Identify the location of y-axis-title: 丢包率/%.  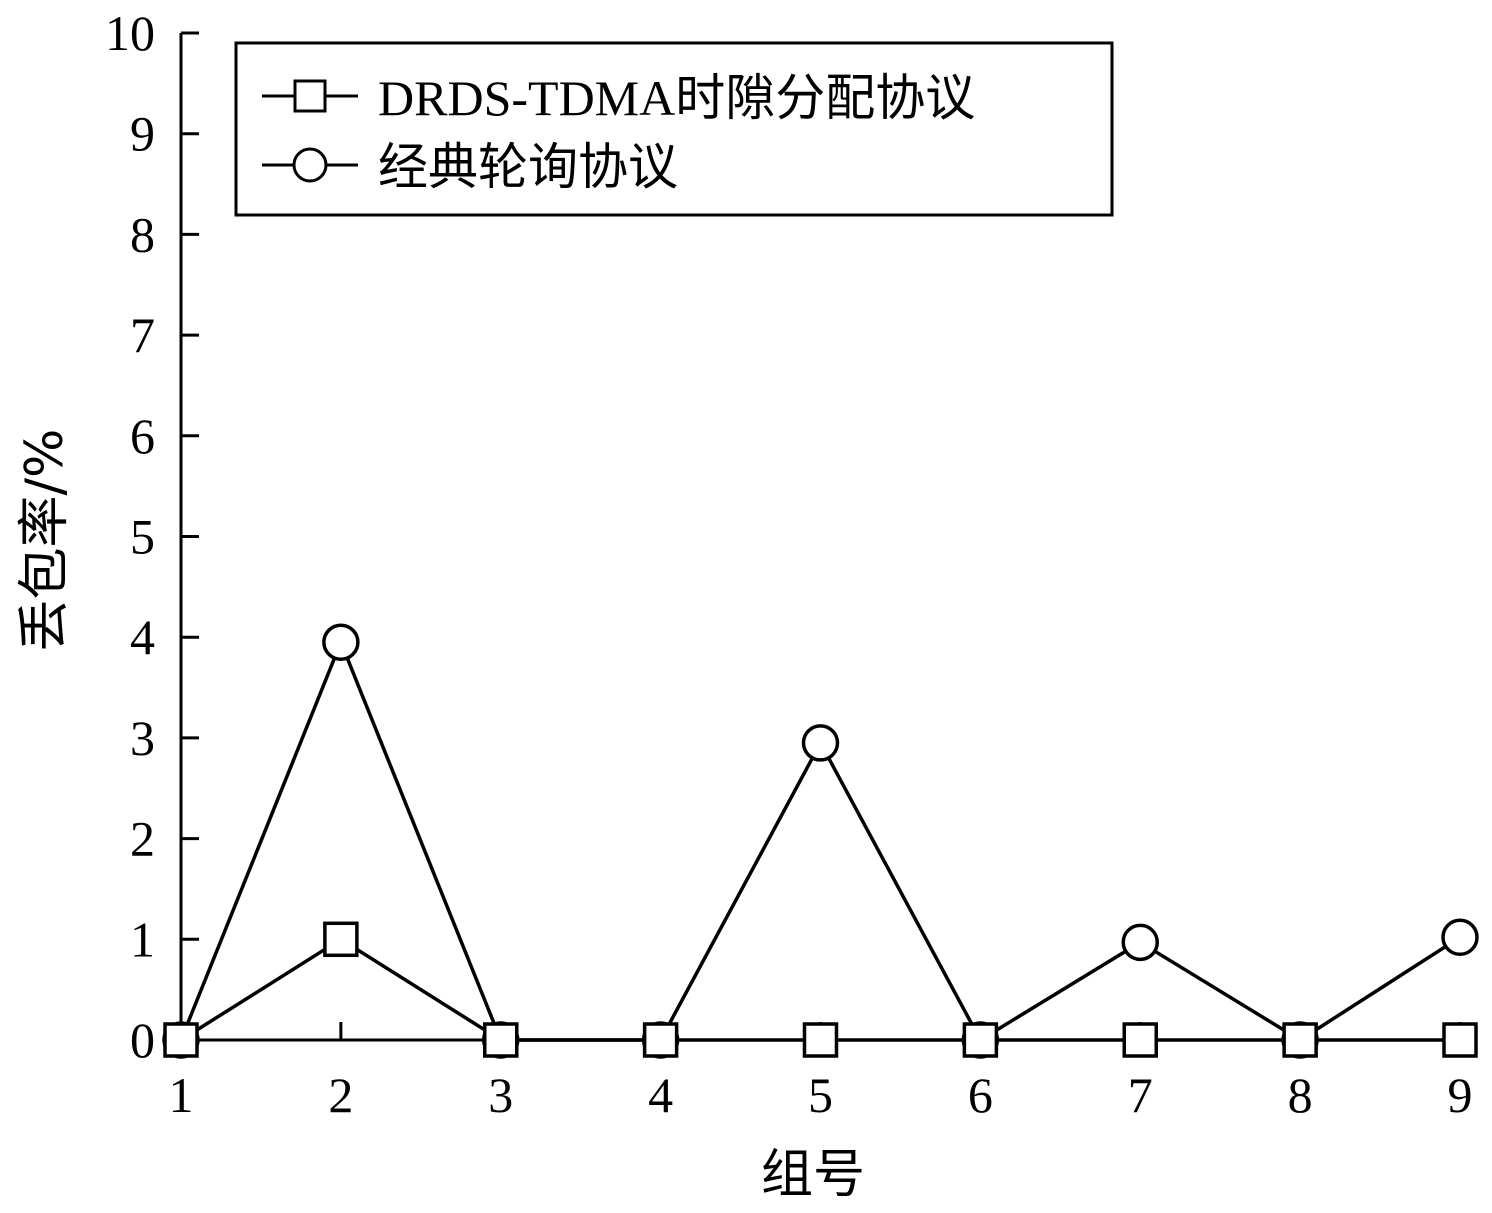
(45, 540).